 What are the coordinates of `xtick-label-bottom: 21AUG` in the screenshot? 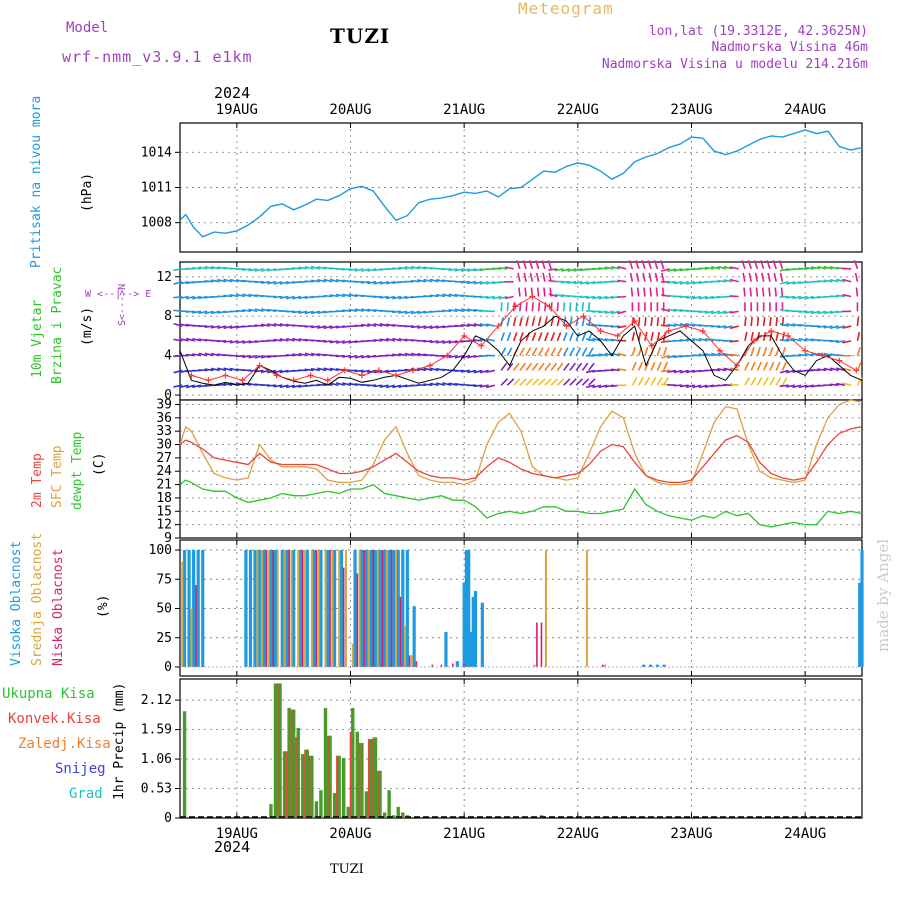 It's located at (464, 834).